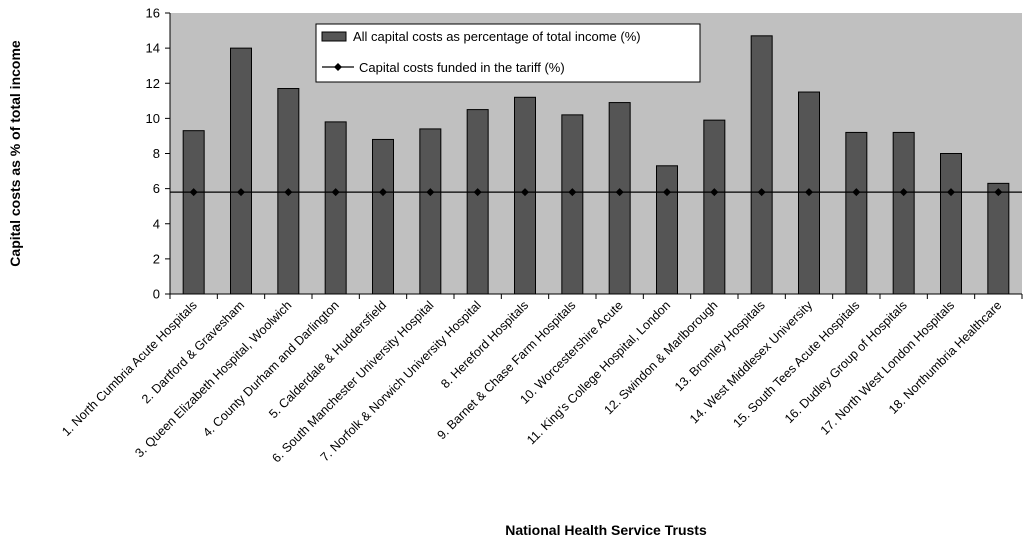 The width and height of the screenshot is (1029, 540). I want to click on y-tick-label: 14, so click(153, 48).